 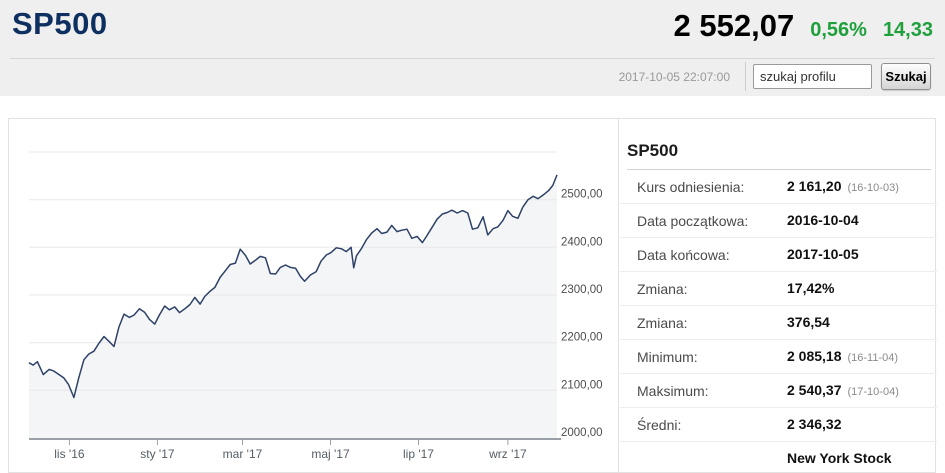 I want to click on row-value: New York Stock, so click(x=839, y=458).